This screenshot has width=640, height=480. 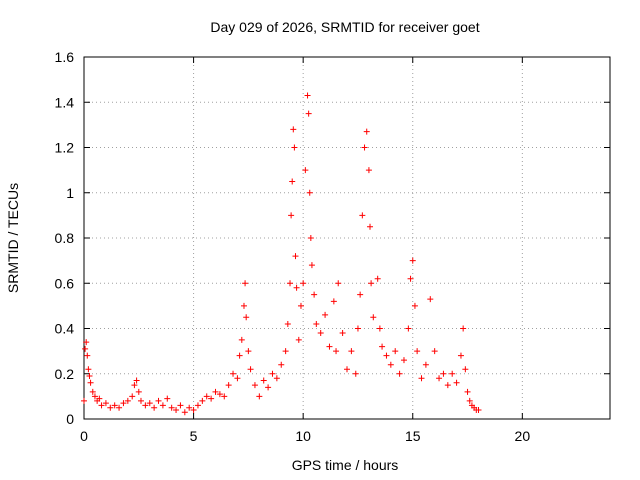 What do you see at coordinates (65, 102) in the screenshot?
I see `y-tick-label: 1.4` at bounding box center [65, 102].